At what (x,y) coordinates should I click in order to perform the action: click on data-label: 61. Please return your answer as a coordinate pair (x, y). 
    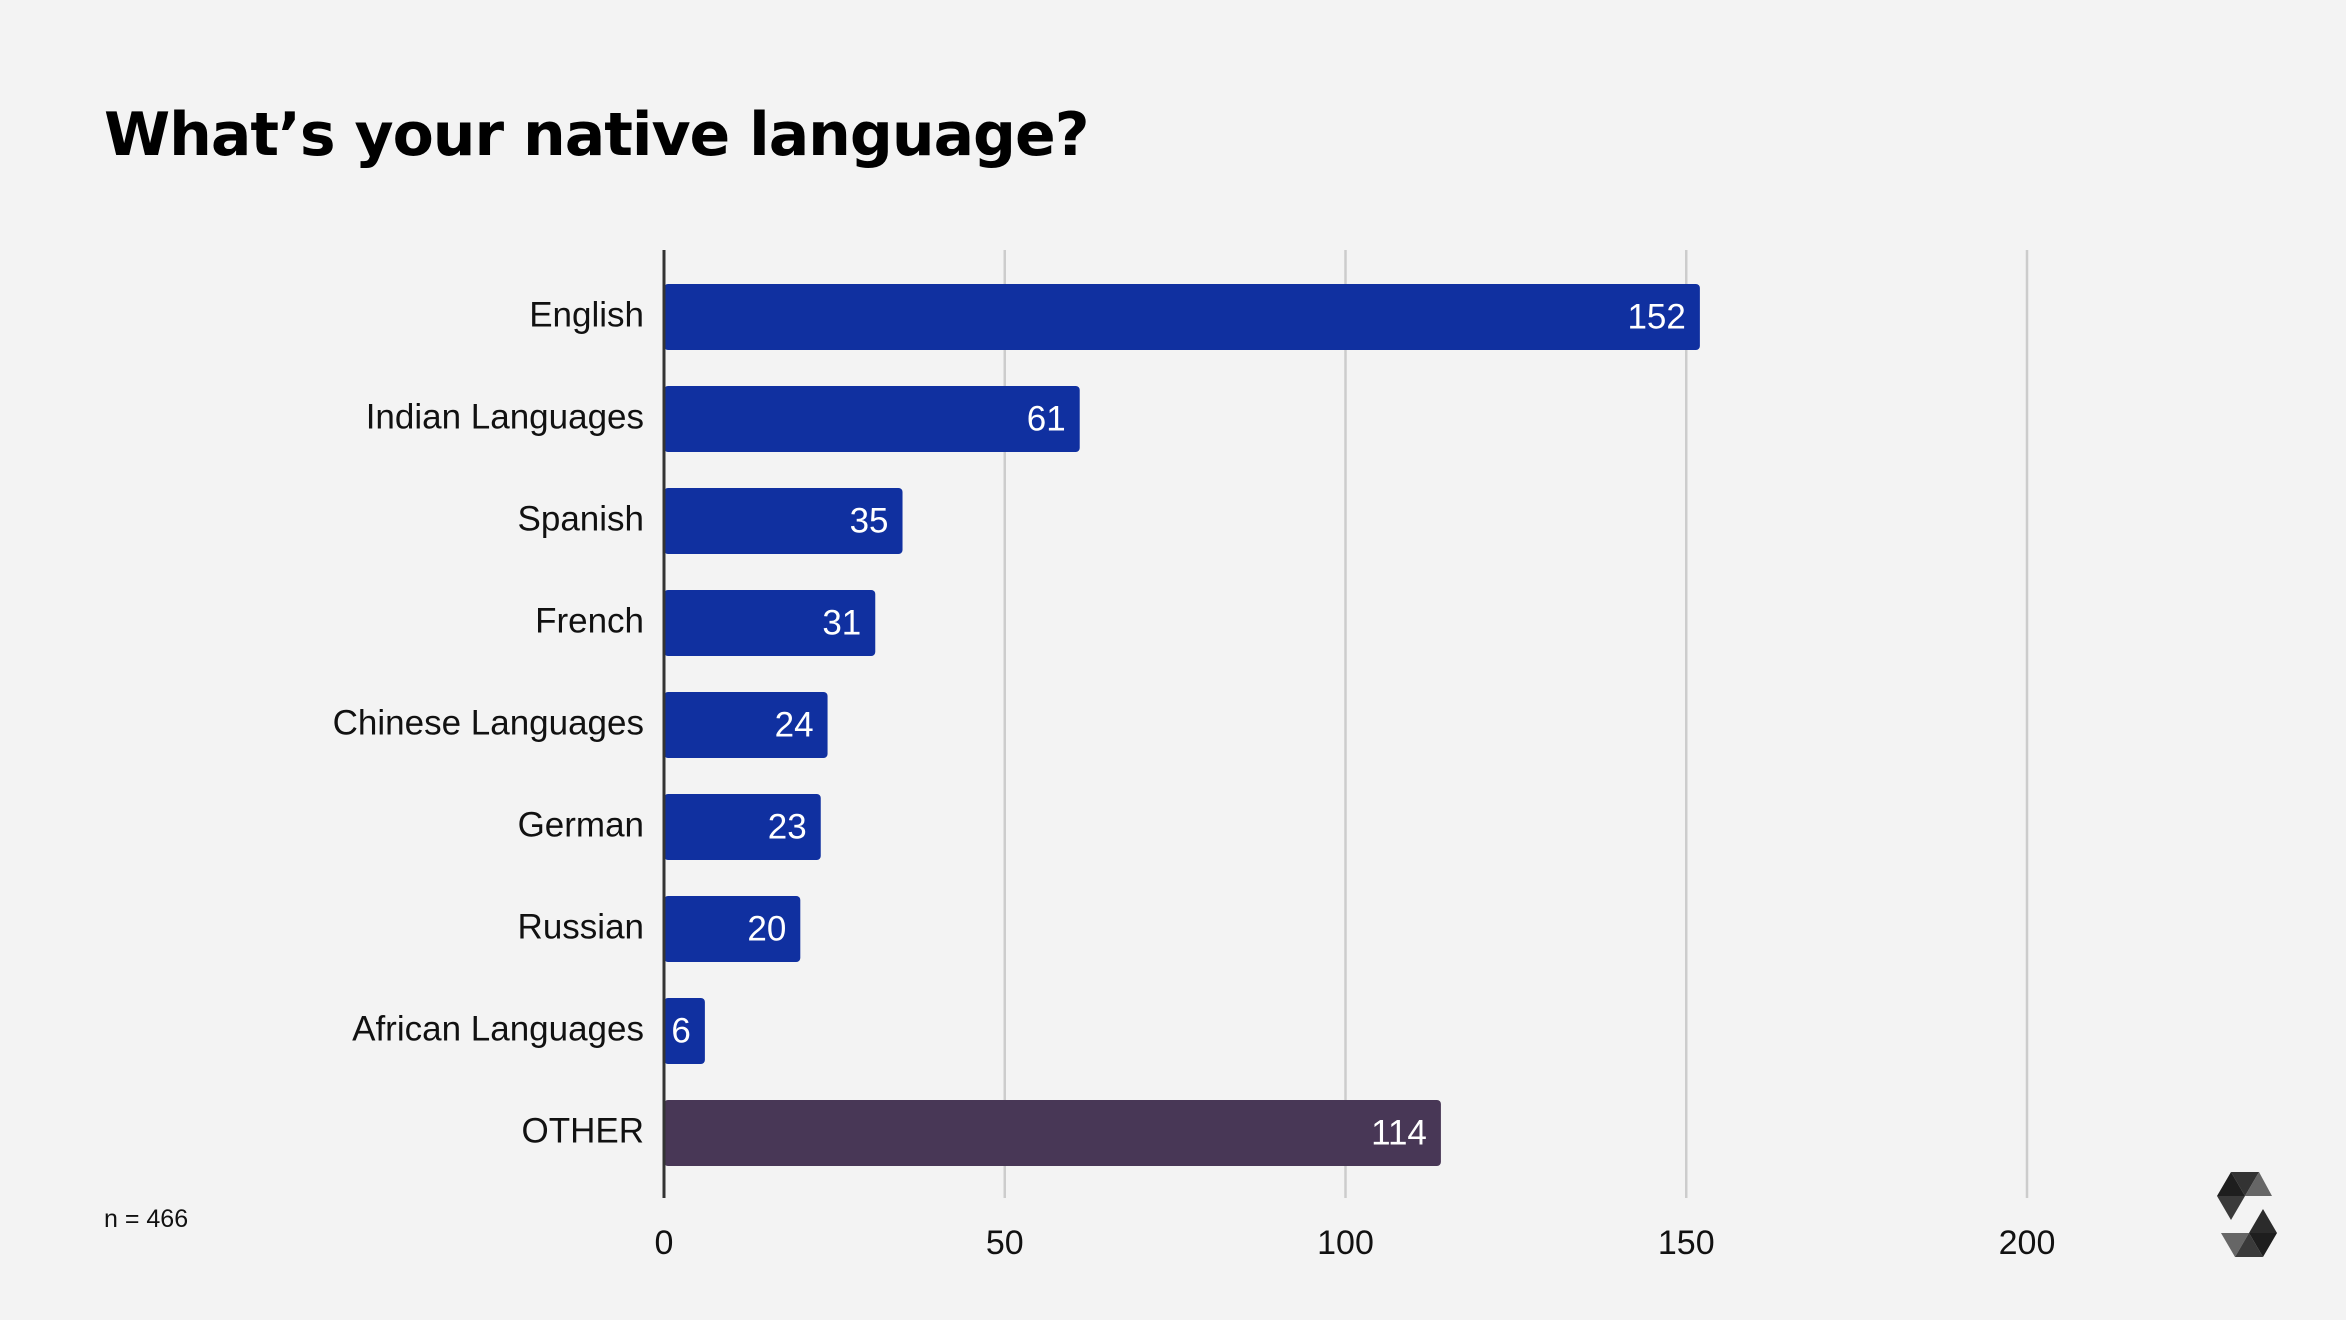
    Looking at the image, I should click on (1046, 418).